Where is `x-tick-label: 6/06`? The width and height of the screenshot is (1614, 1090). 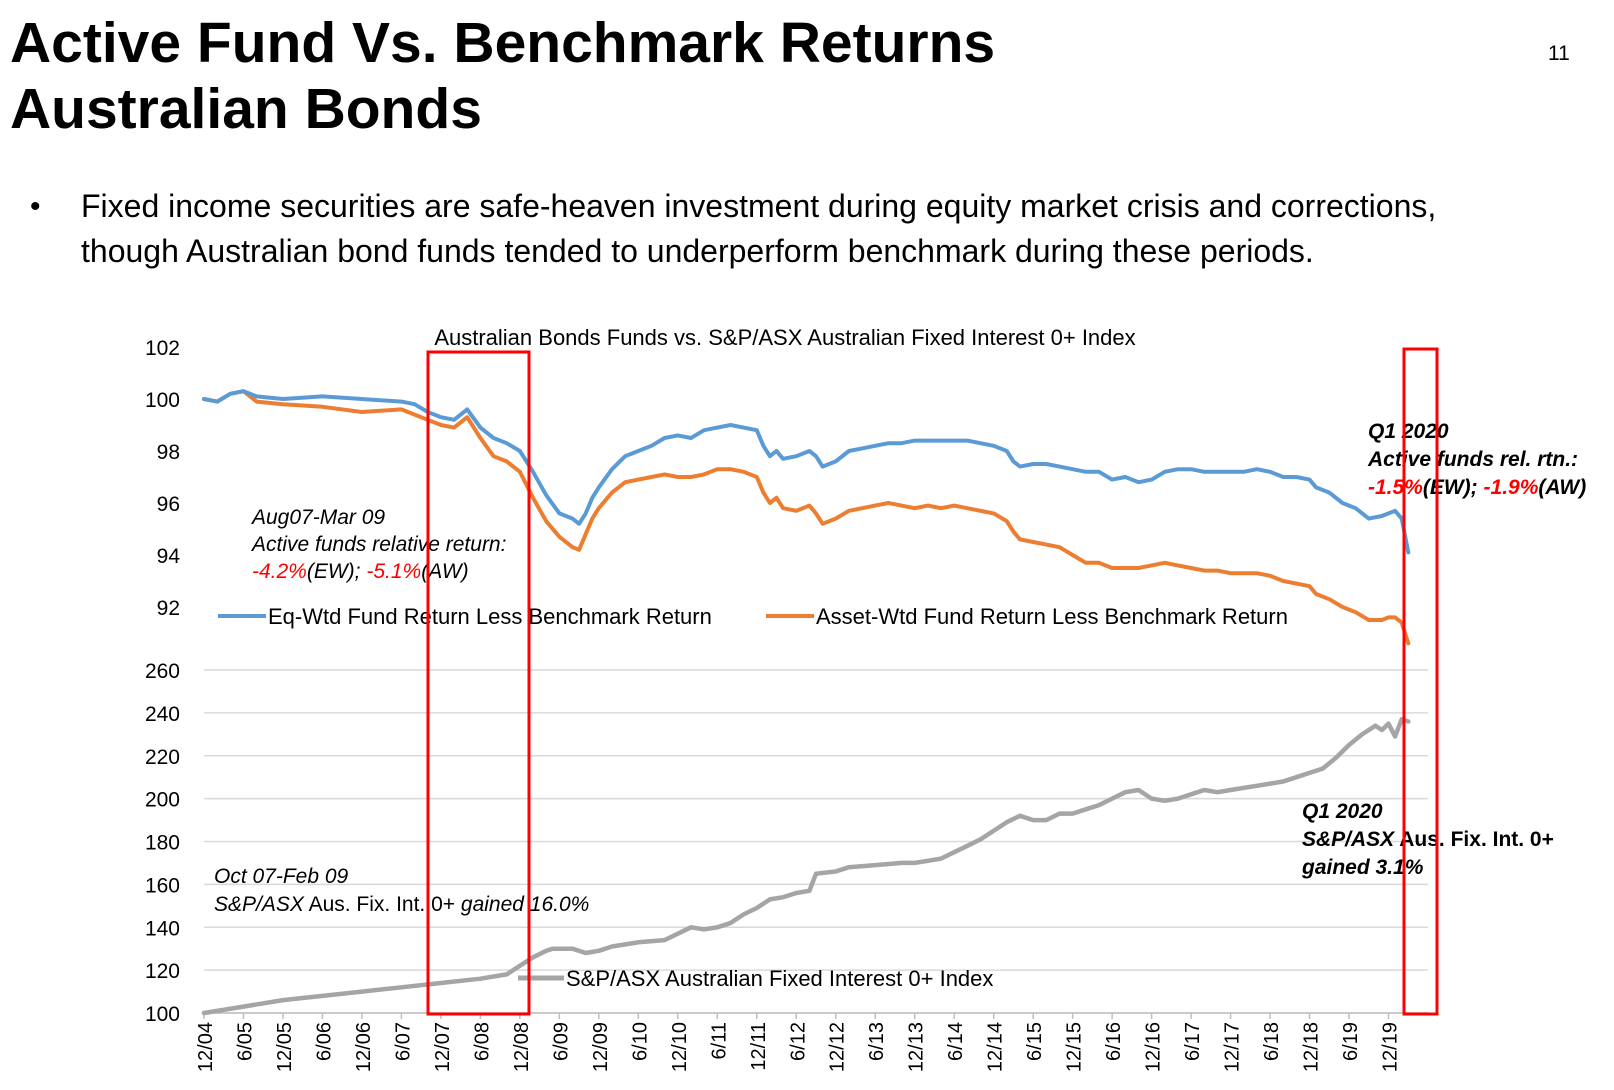
x-tick-label: 6/06 is located at coordinates (324, 1041).